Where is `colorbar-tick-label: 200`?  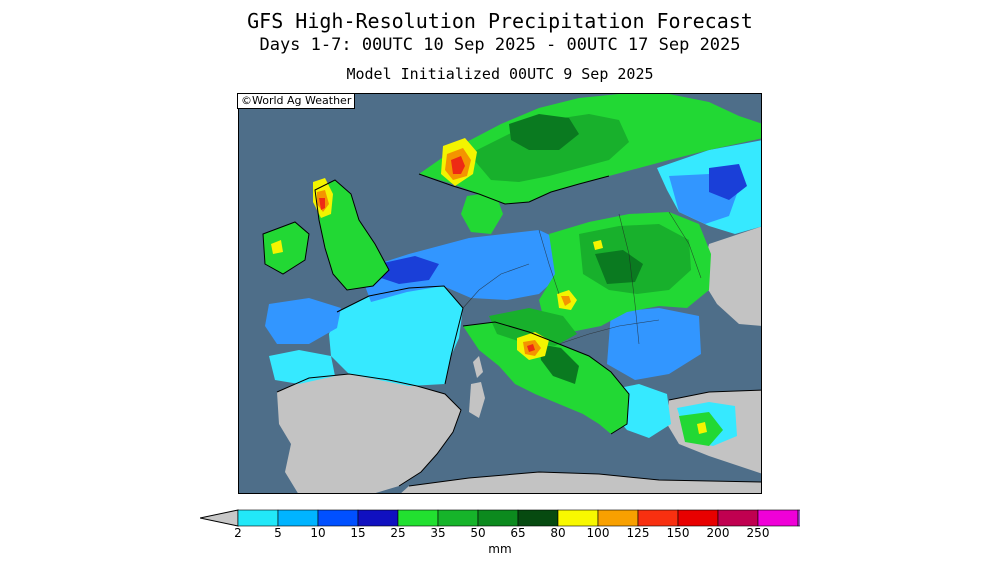
colorbar-tick-label: 200 is located at coordinates (718, 533).